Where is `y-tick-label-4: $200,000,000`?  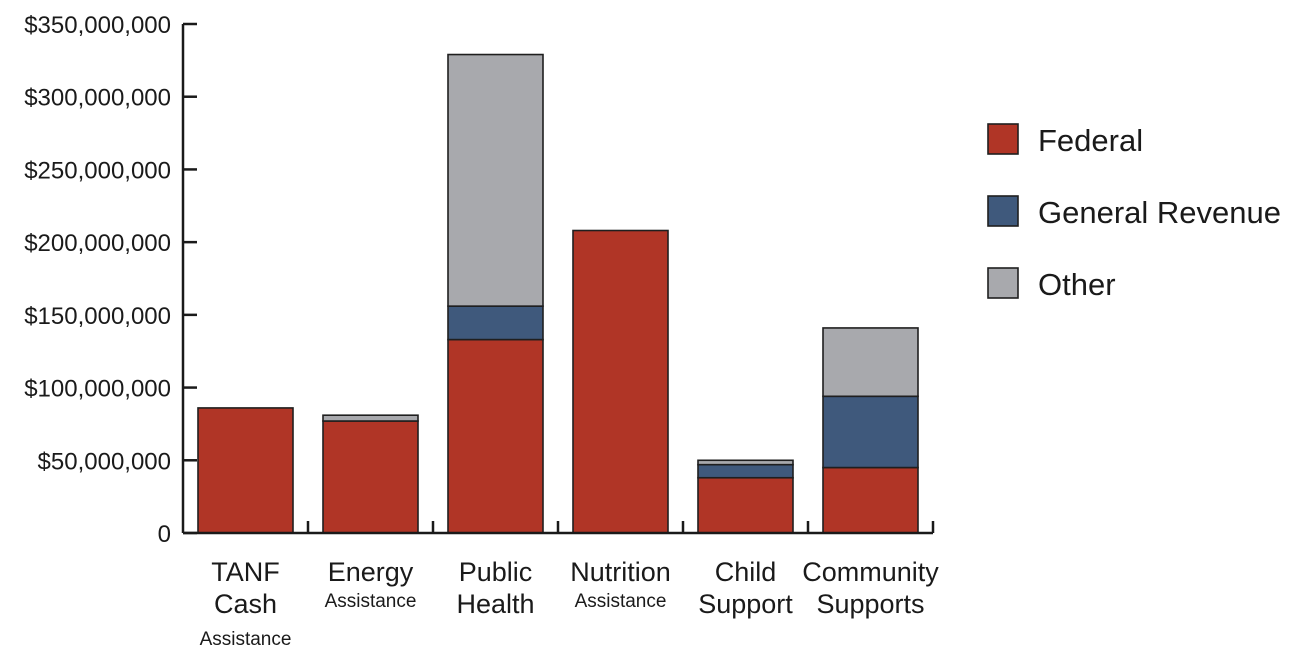
y-tick-label-4: $200,000,000 is located at coordinates (97, 243).